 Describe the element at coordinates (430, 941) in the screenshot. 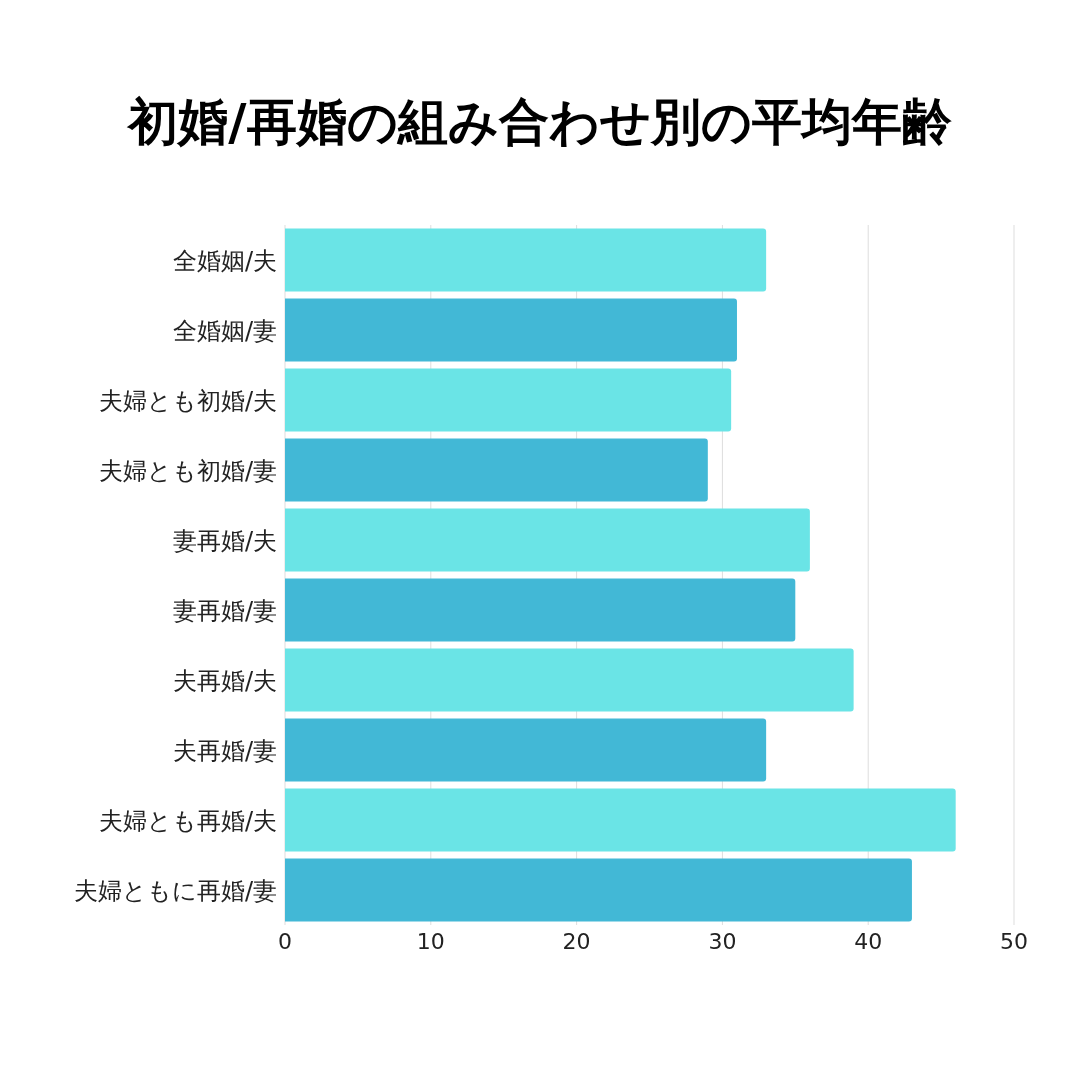

I see `x-tick-label: 10` at that location.